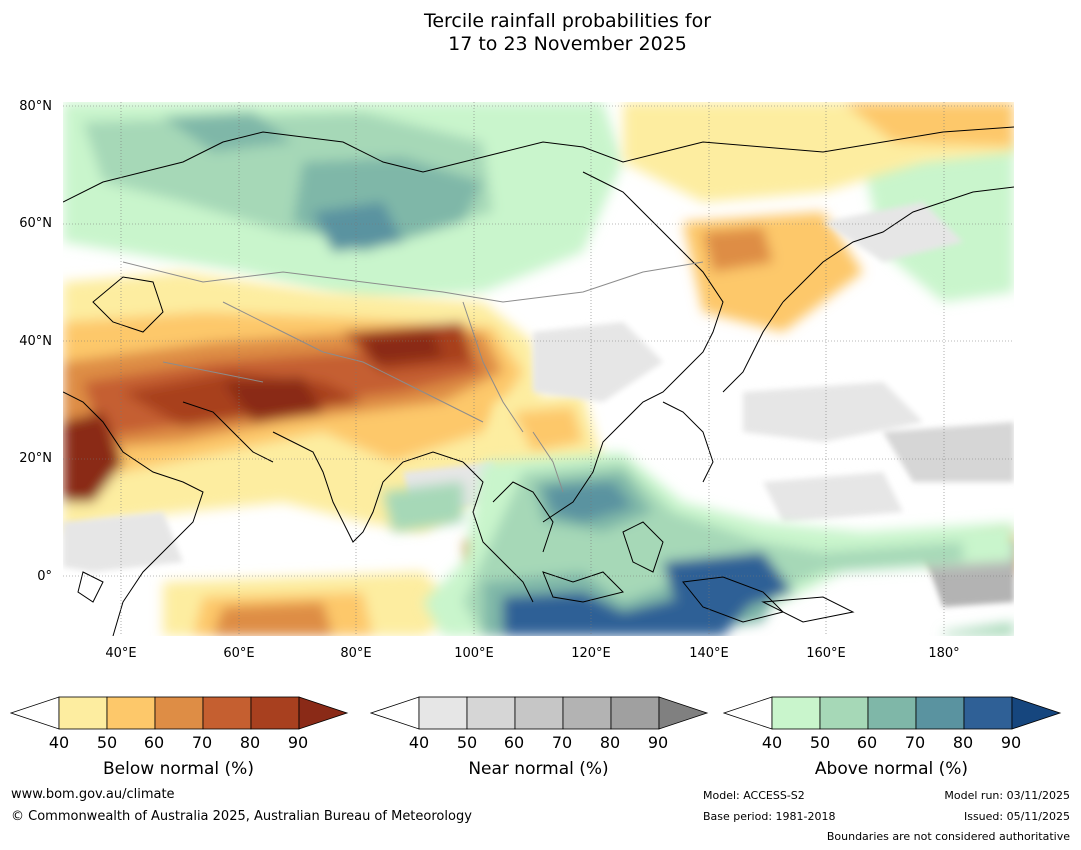 This screenshot has width=1081, height=850. I want to click on lon-label-80e: 80°E, so click(356, 653).